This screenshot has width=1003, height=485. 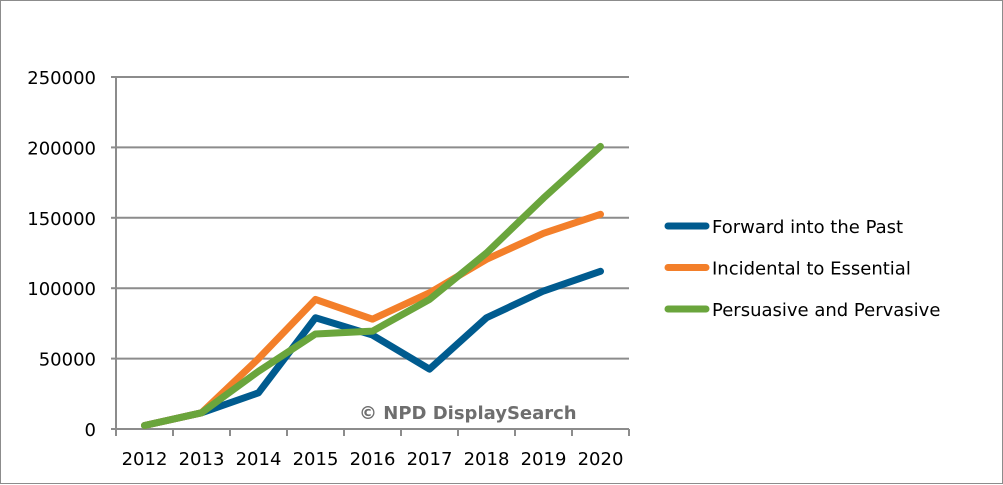 I want to click on legend-label: Persuasive and Pervasive, so click(x=826, y=310).